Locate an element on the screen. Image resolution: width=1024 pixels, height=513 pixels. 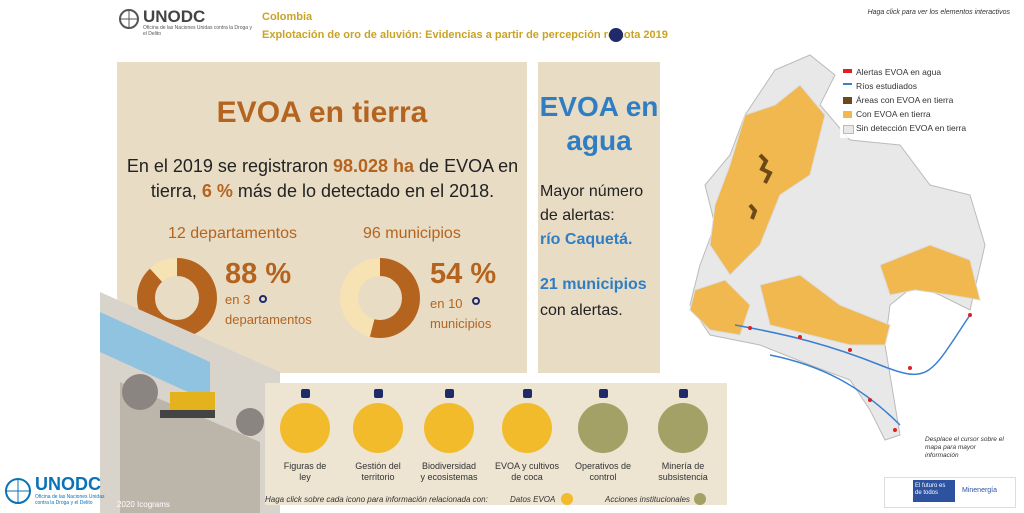
stat-detail: departamentos is located at coordinates (268, 319).